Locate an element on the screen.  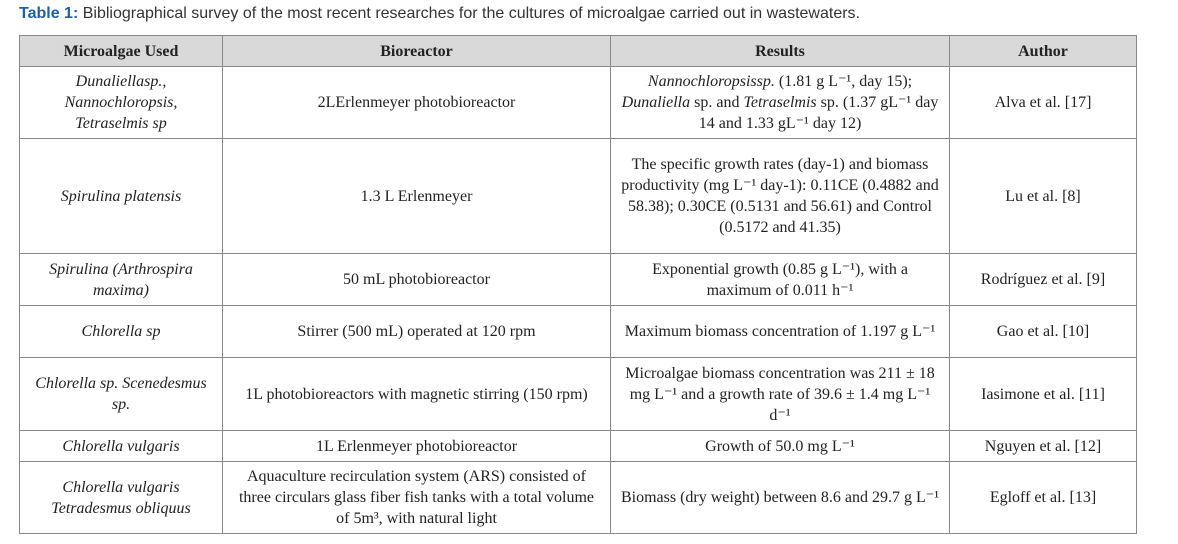
text-run: Dunaliella is located at coordinates (656, 102).